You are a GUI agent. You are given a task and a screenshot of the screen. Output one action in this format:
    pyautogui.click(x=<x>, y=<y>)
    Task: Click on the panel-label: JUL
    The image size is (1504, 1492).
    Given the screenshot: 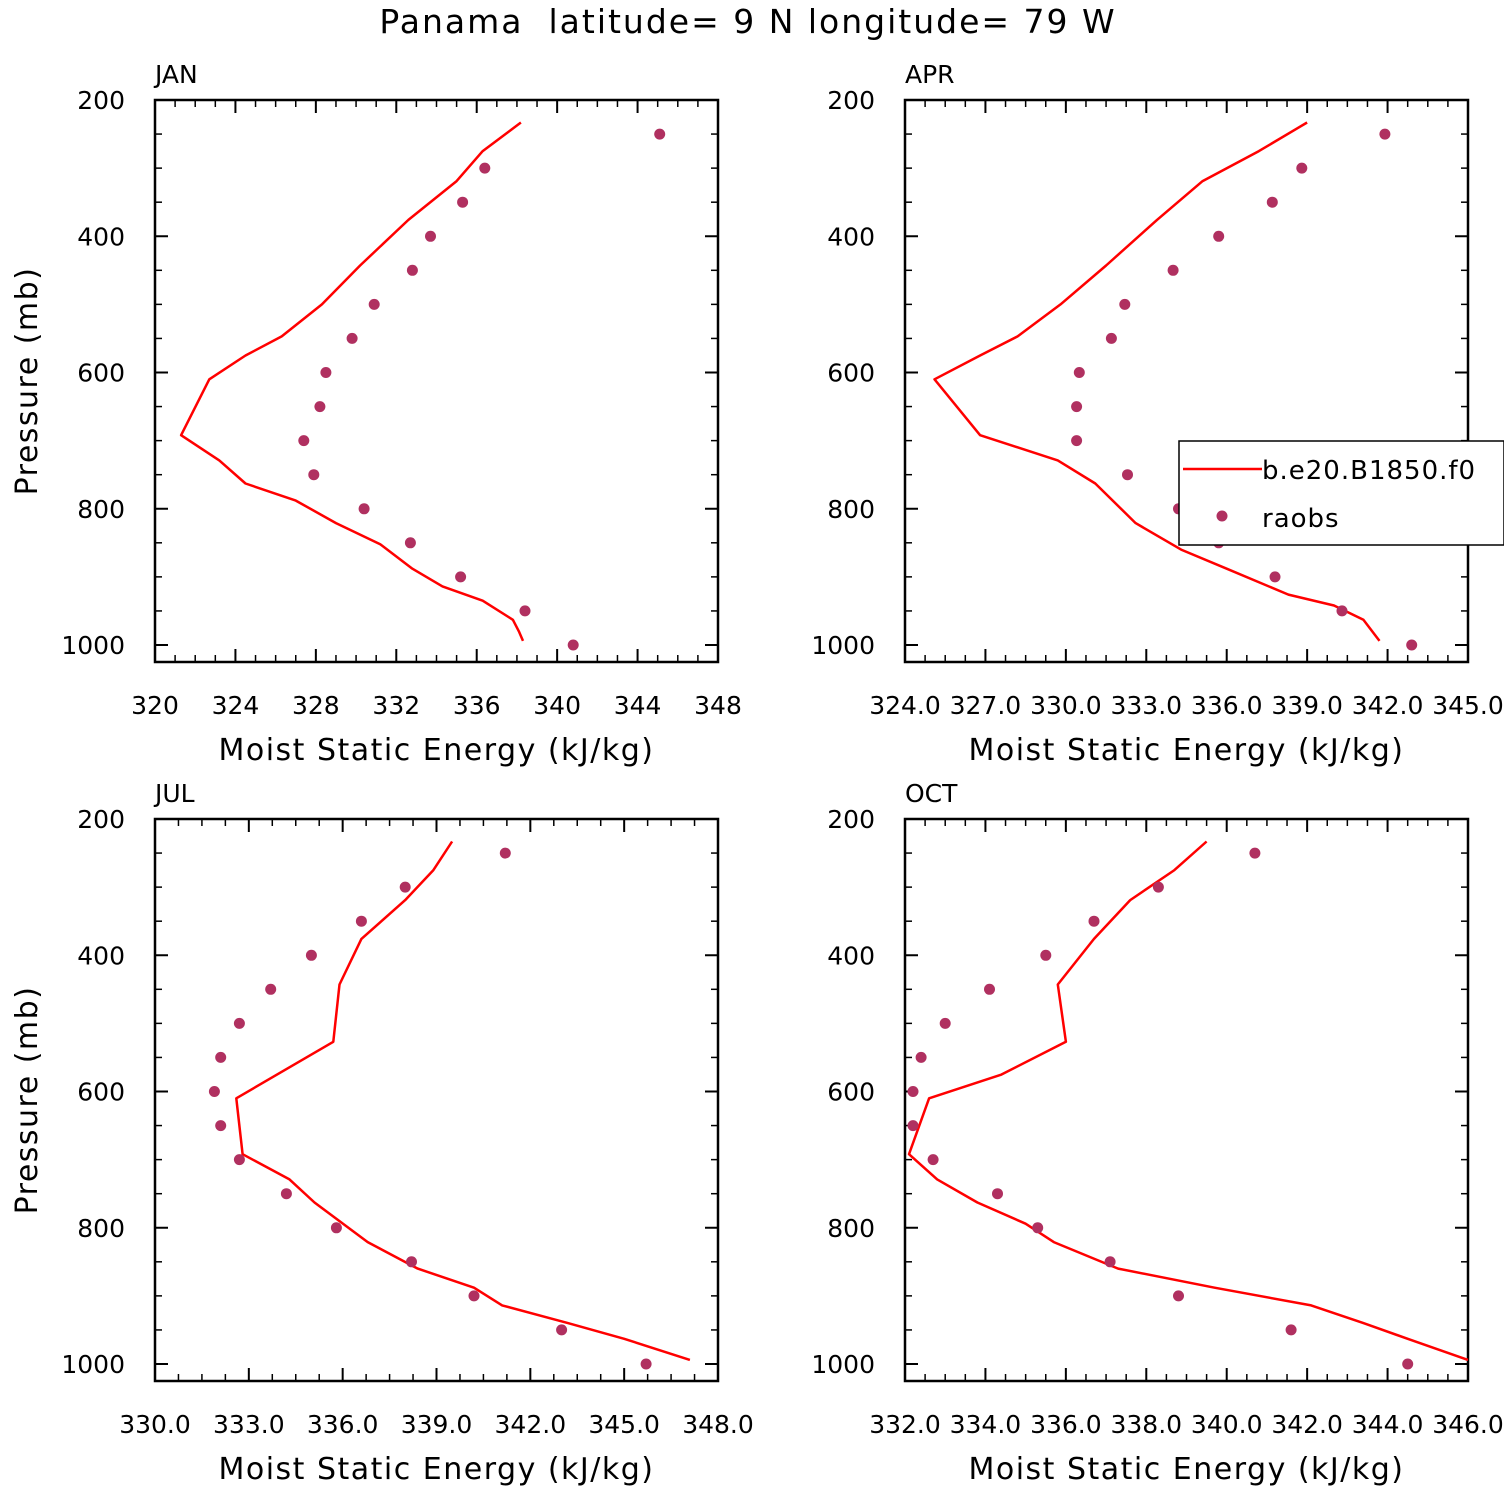 What is the action you would take?
    pyautogui.click(x=174, y=793)
    